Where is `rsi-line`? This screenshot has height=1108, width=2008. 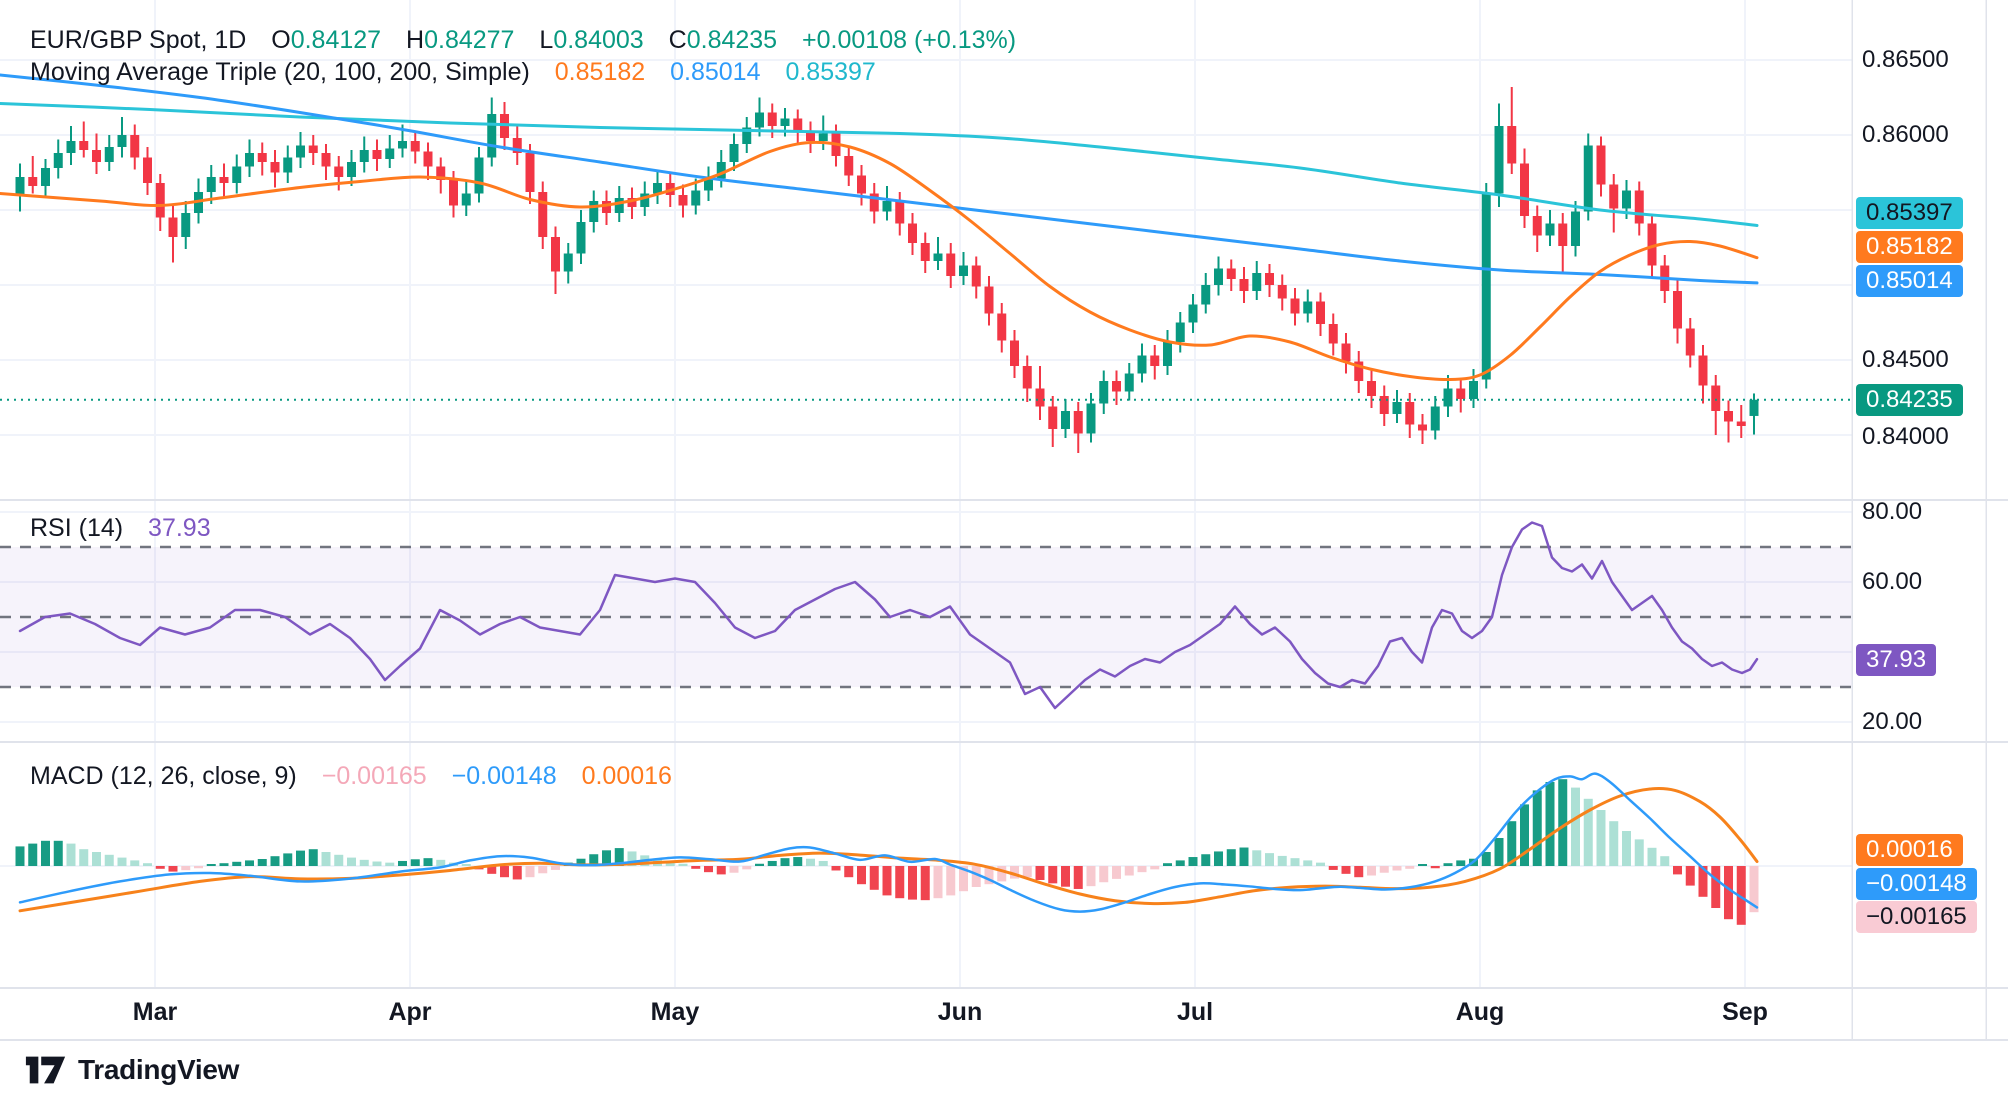
rsi-line is located at coordinates (888, 615).